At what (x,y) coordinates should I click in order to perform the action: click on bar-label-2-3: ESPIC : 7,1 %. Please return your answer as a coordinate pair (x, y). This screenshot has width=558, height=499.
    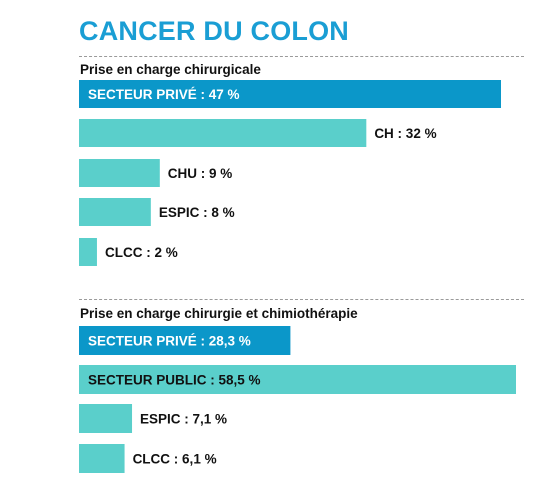
    Looking at the image, I should click on (183, 419).